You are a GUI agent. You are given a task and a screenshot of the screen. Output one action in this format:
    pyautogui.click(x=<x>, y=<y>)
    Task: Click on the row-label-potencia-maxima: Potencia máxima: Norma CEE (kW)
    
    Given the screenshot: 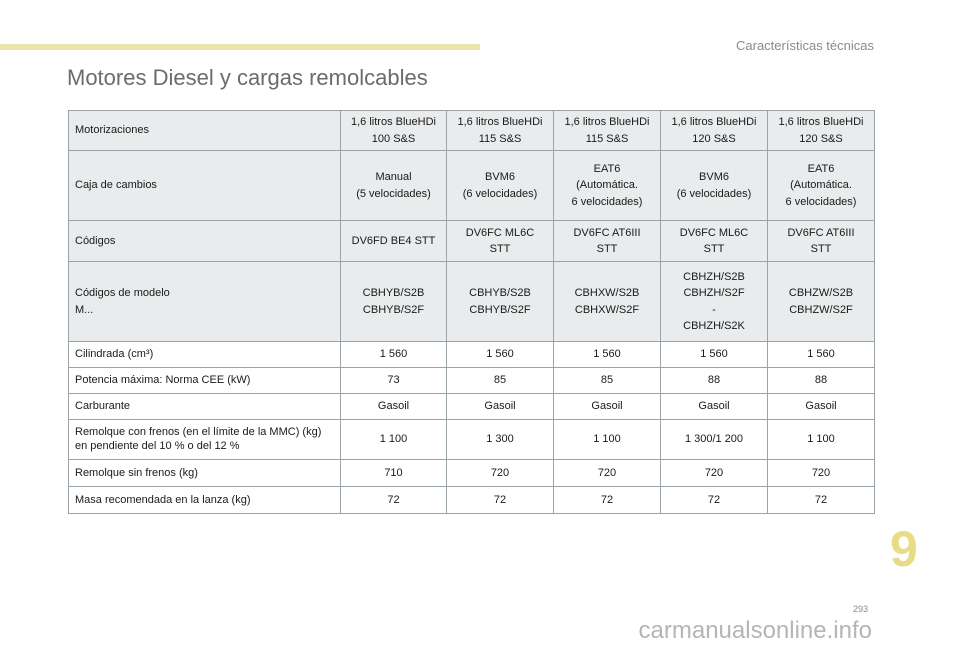 What is the action you would take?
    pyautogui.click(x=204, y=380)
    